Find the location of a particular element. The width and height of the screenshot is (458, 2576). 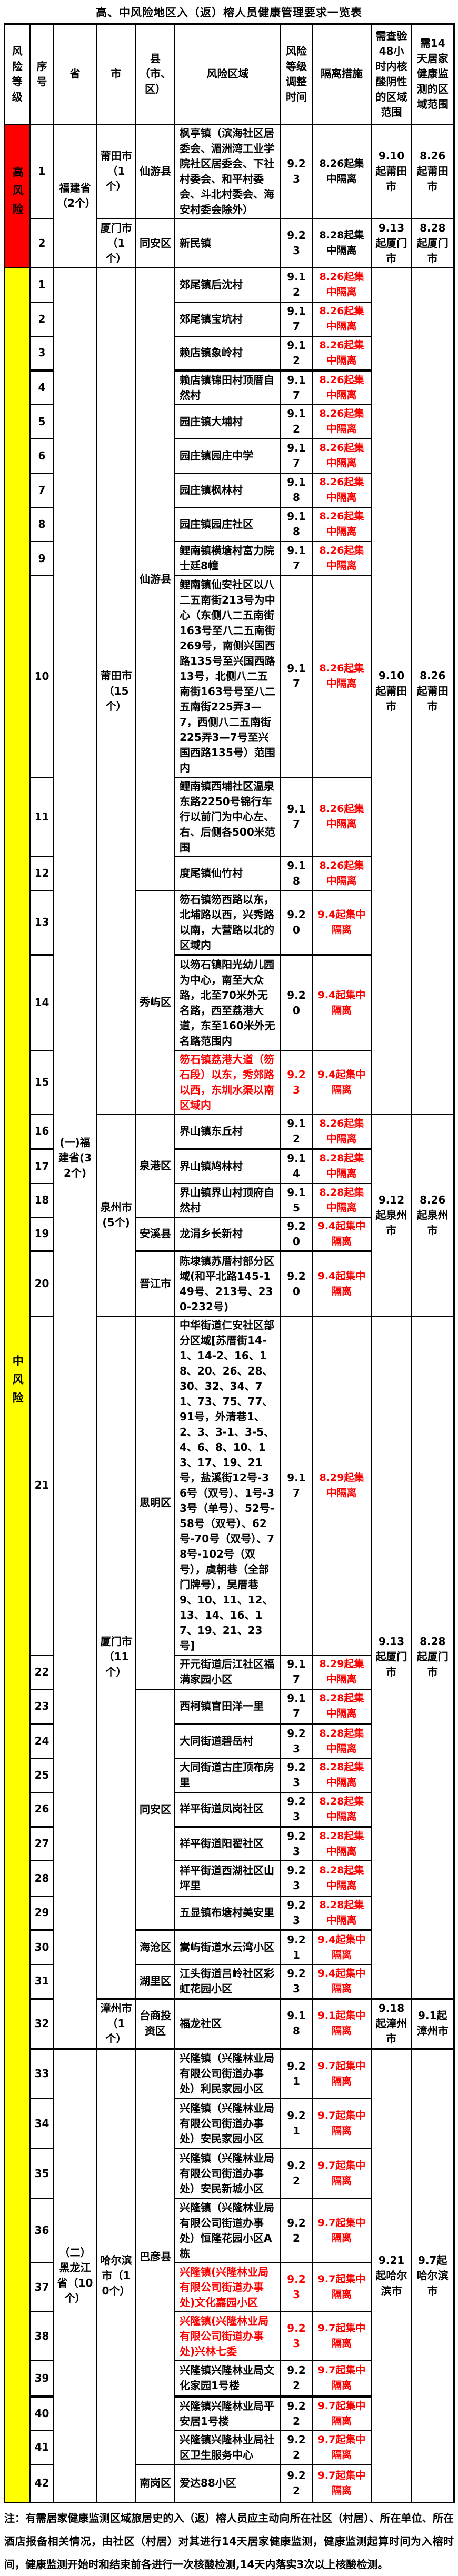

seq-cell: 35 is located at coordinates (41, 2173).